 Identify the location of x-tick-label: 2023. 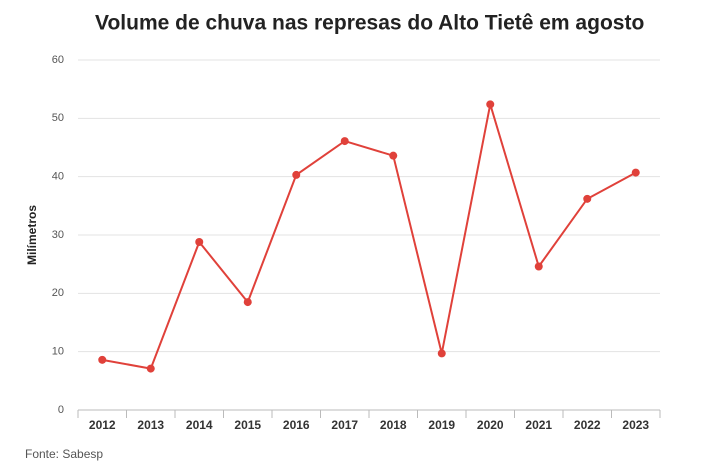
(635, 425).